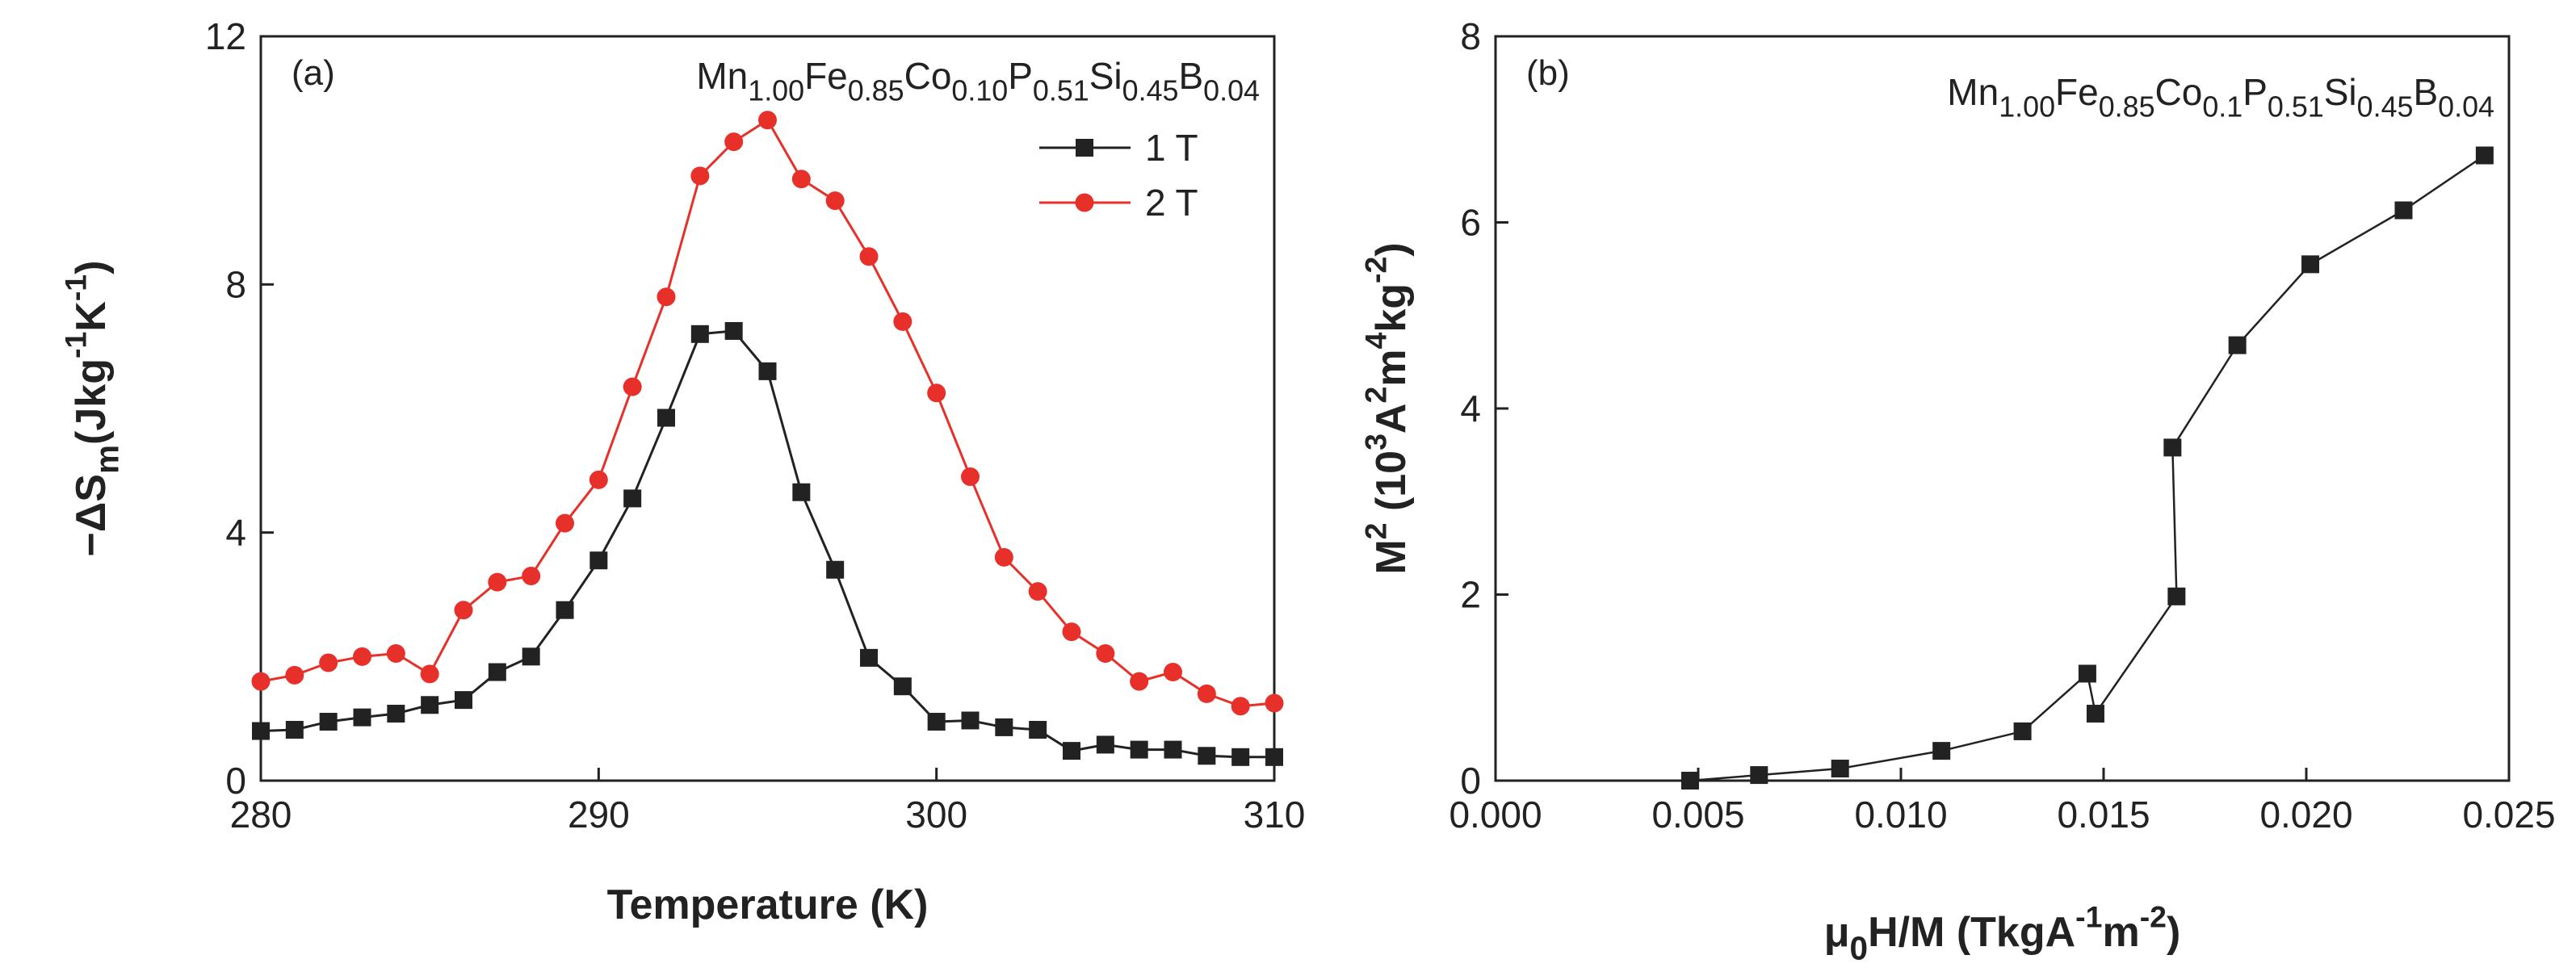  Describe the element at coordinates (1470, 595) in the screenshot. I see `y-tick-label: 2` at that location.